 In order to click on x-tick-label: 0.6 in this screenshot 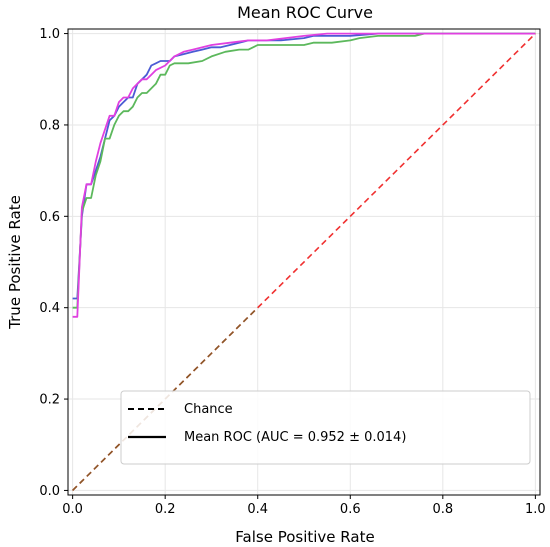, I will do `click(350, 509)`.